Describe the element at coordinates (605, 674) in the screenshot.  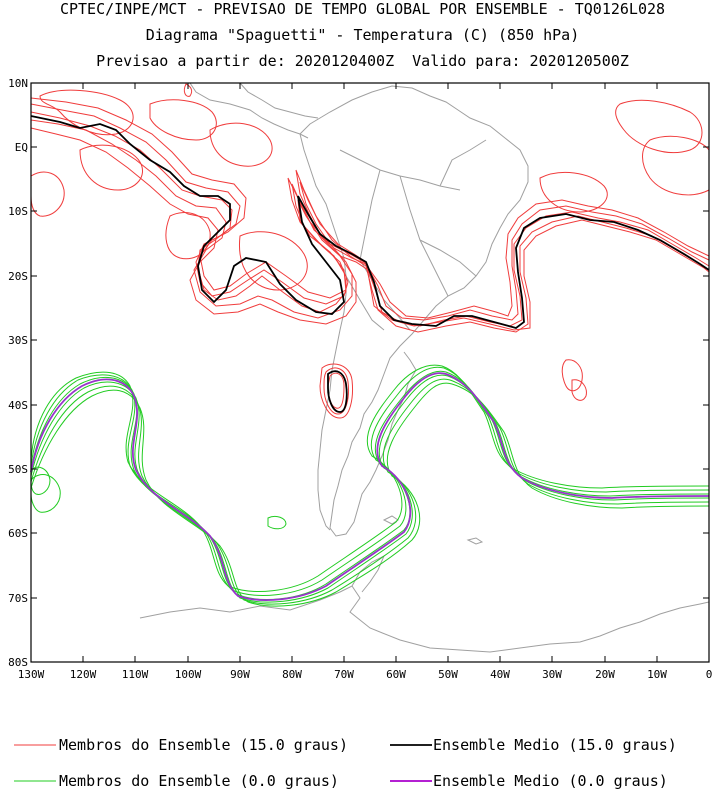
I see `lon-label: 20W` at that location.